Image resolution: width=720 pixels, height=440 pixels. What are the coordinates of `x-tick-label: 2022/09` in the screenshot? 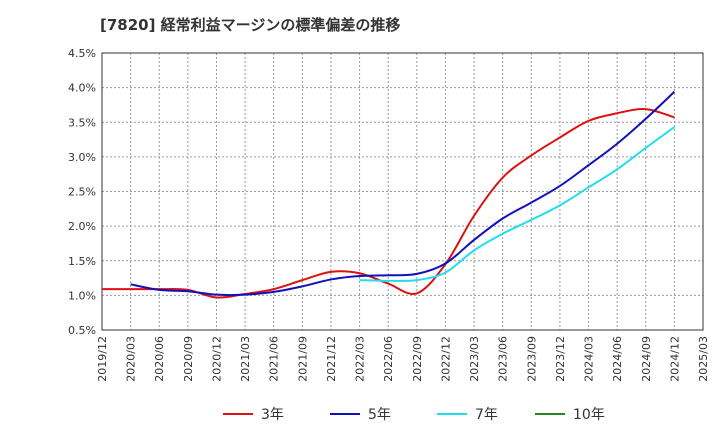 It's located at (417, 359).